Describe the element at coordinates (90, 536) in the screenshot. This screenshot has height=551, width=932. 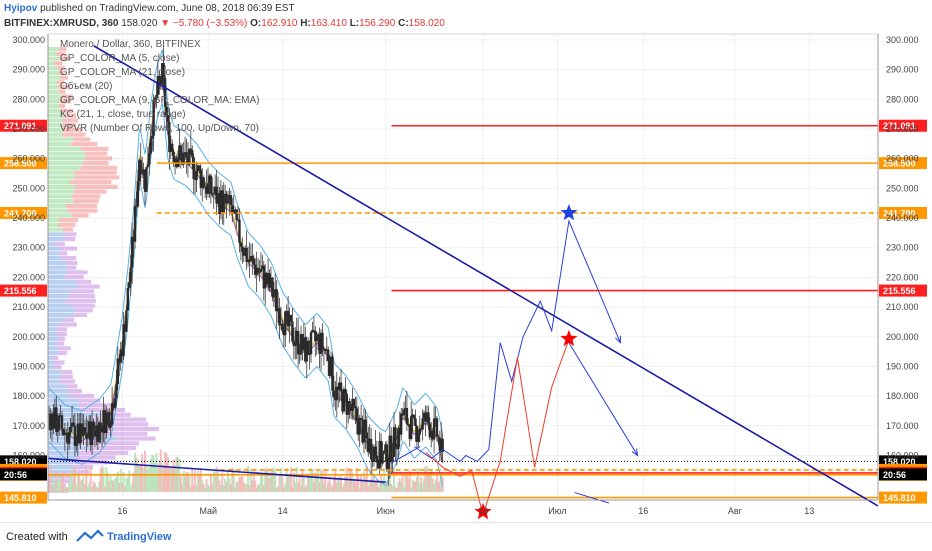
I see `tradingview-logo-icon` at that location.